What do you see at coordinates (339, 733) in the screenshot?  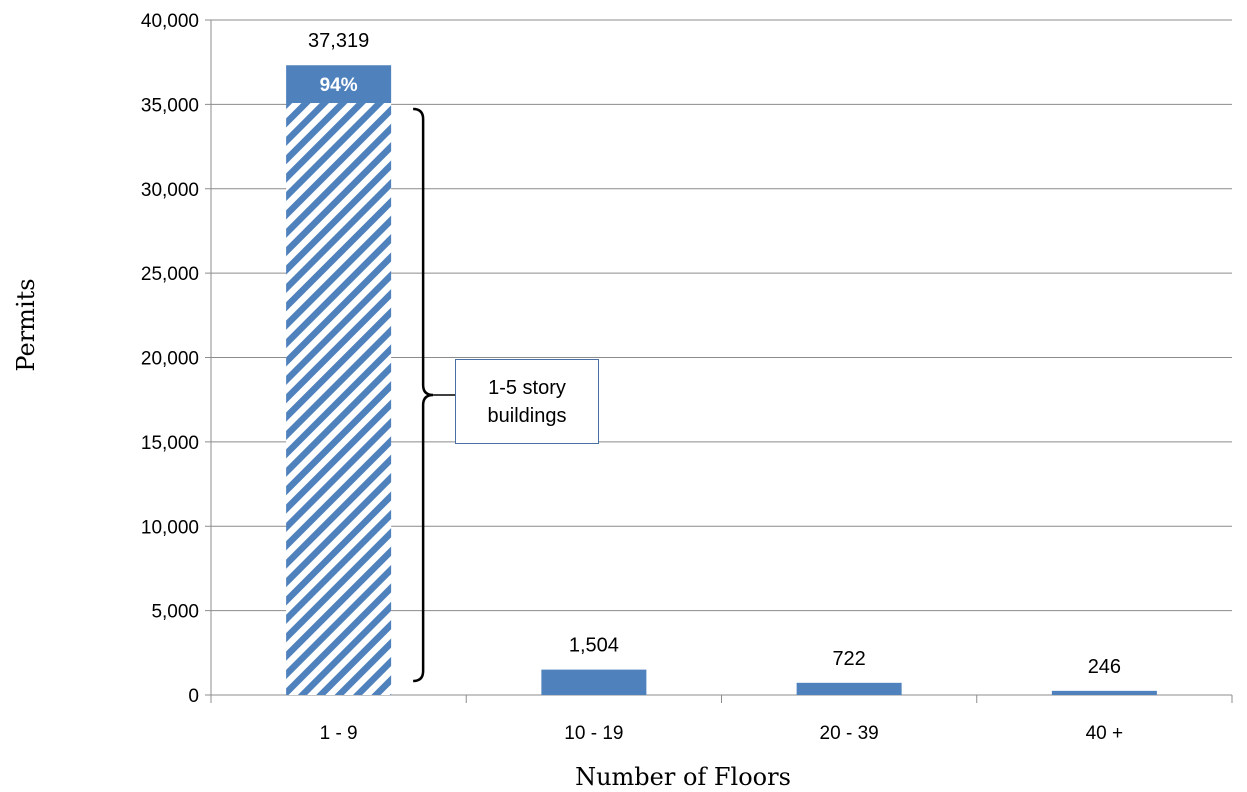 I see `x-tick-label: 1 - 9` at bounding box center [339, 733].